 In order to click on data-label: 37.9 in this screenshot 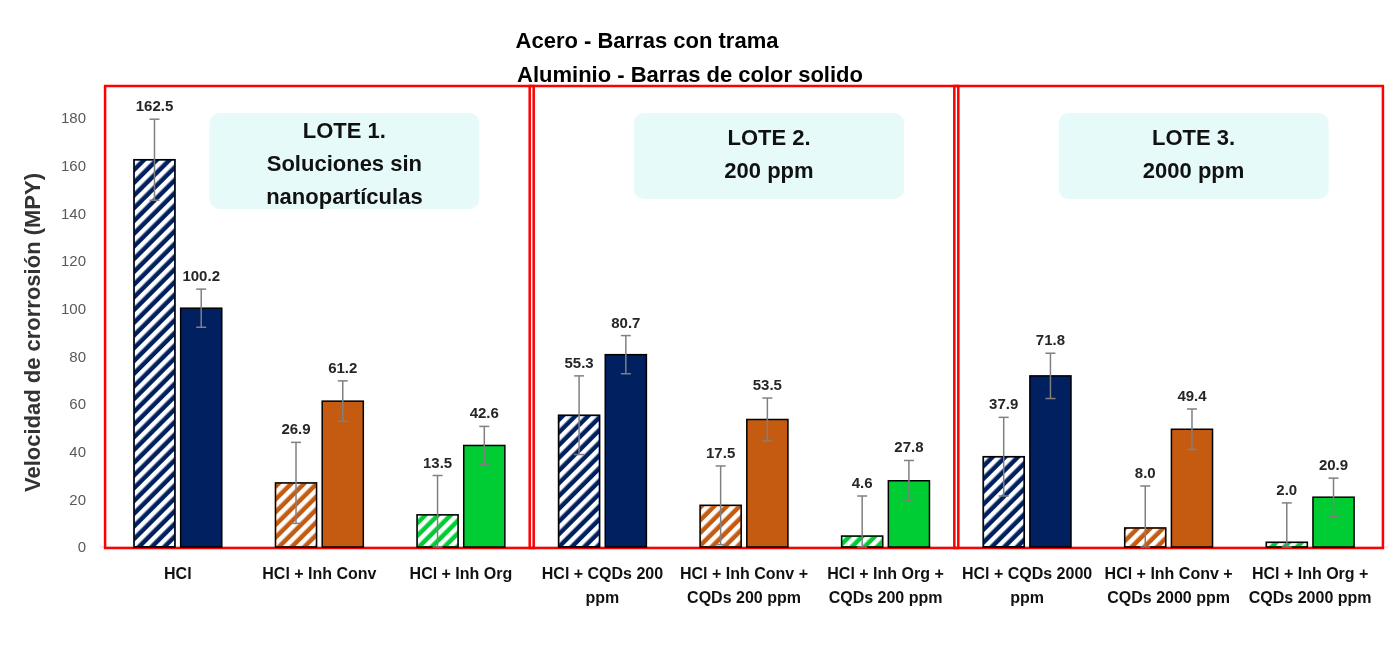, I will do `click(1004, 404)`.